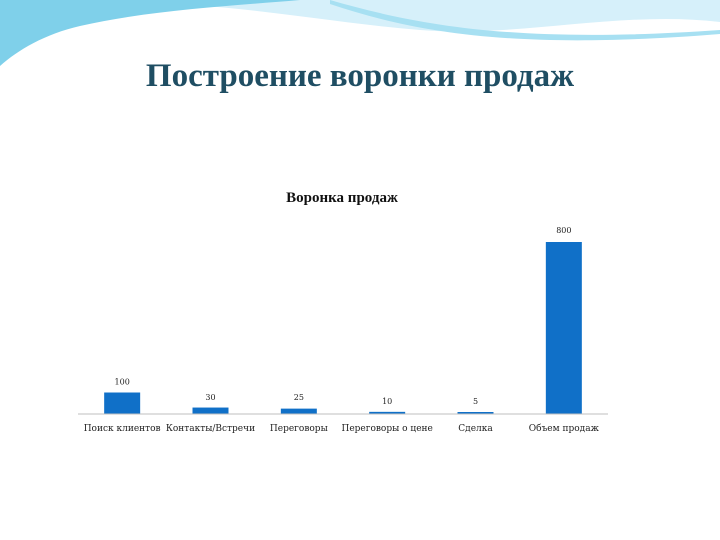 This screenshot has height=540, width=720. I want to click on header-wave-decoration, so click(360, 33).